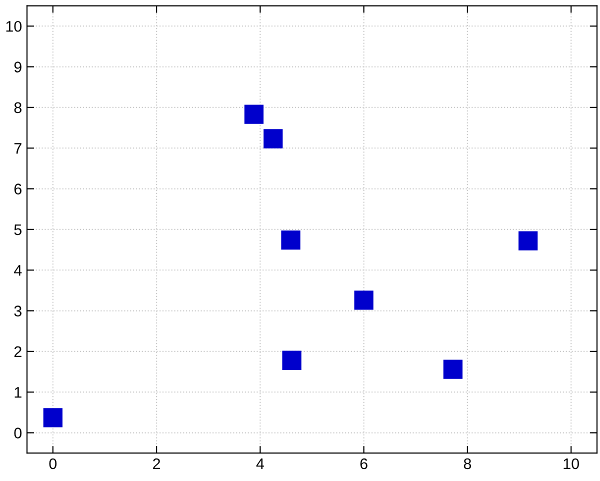 This screenshot has height=481, width=600. I want to click on y-tick-label: 0, so click(18, 433).